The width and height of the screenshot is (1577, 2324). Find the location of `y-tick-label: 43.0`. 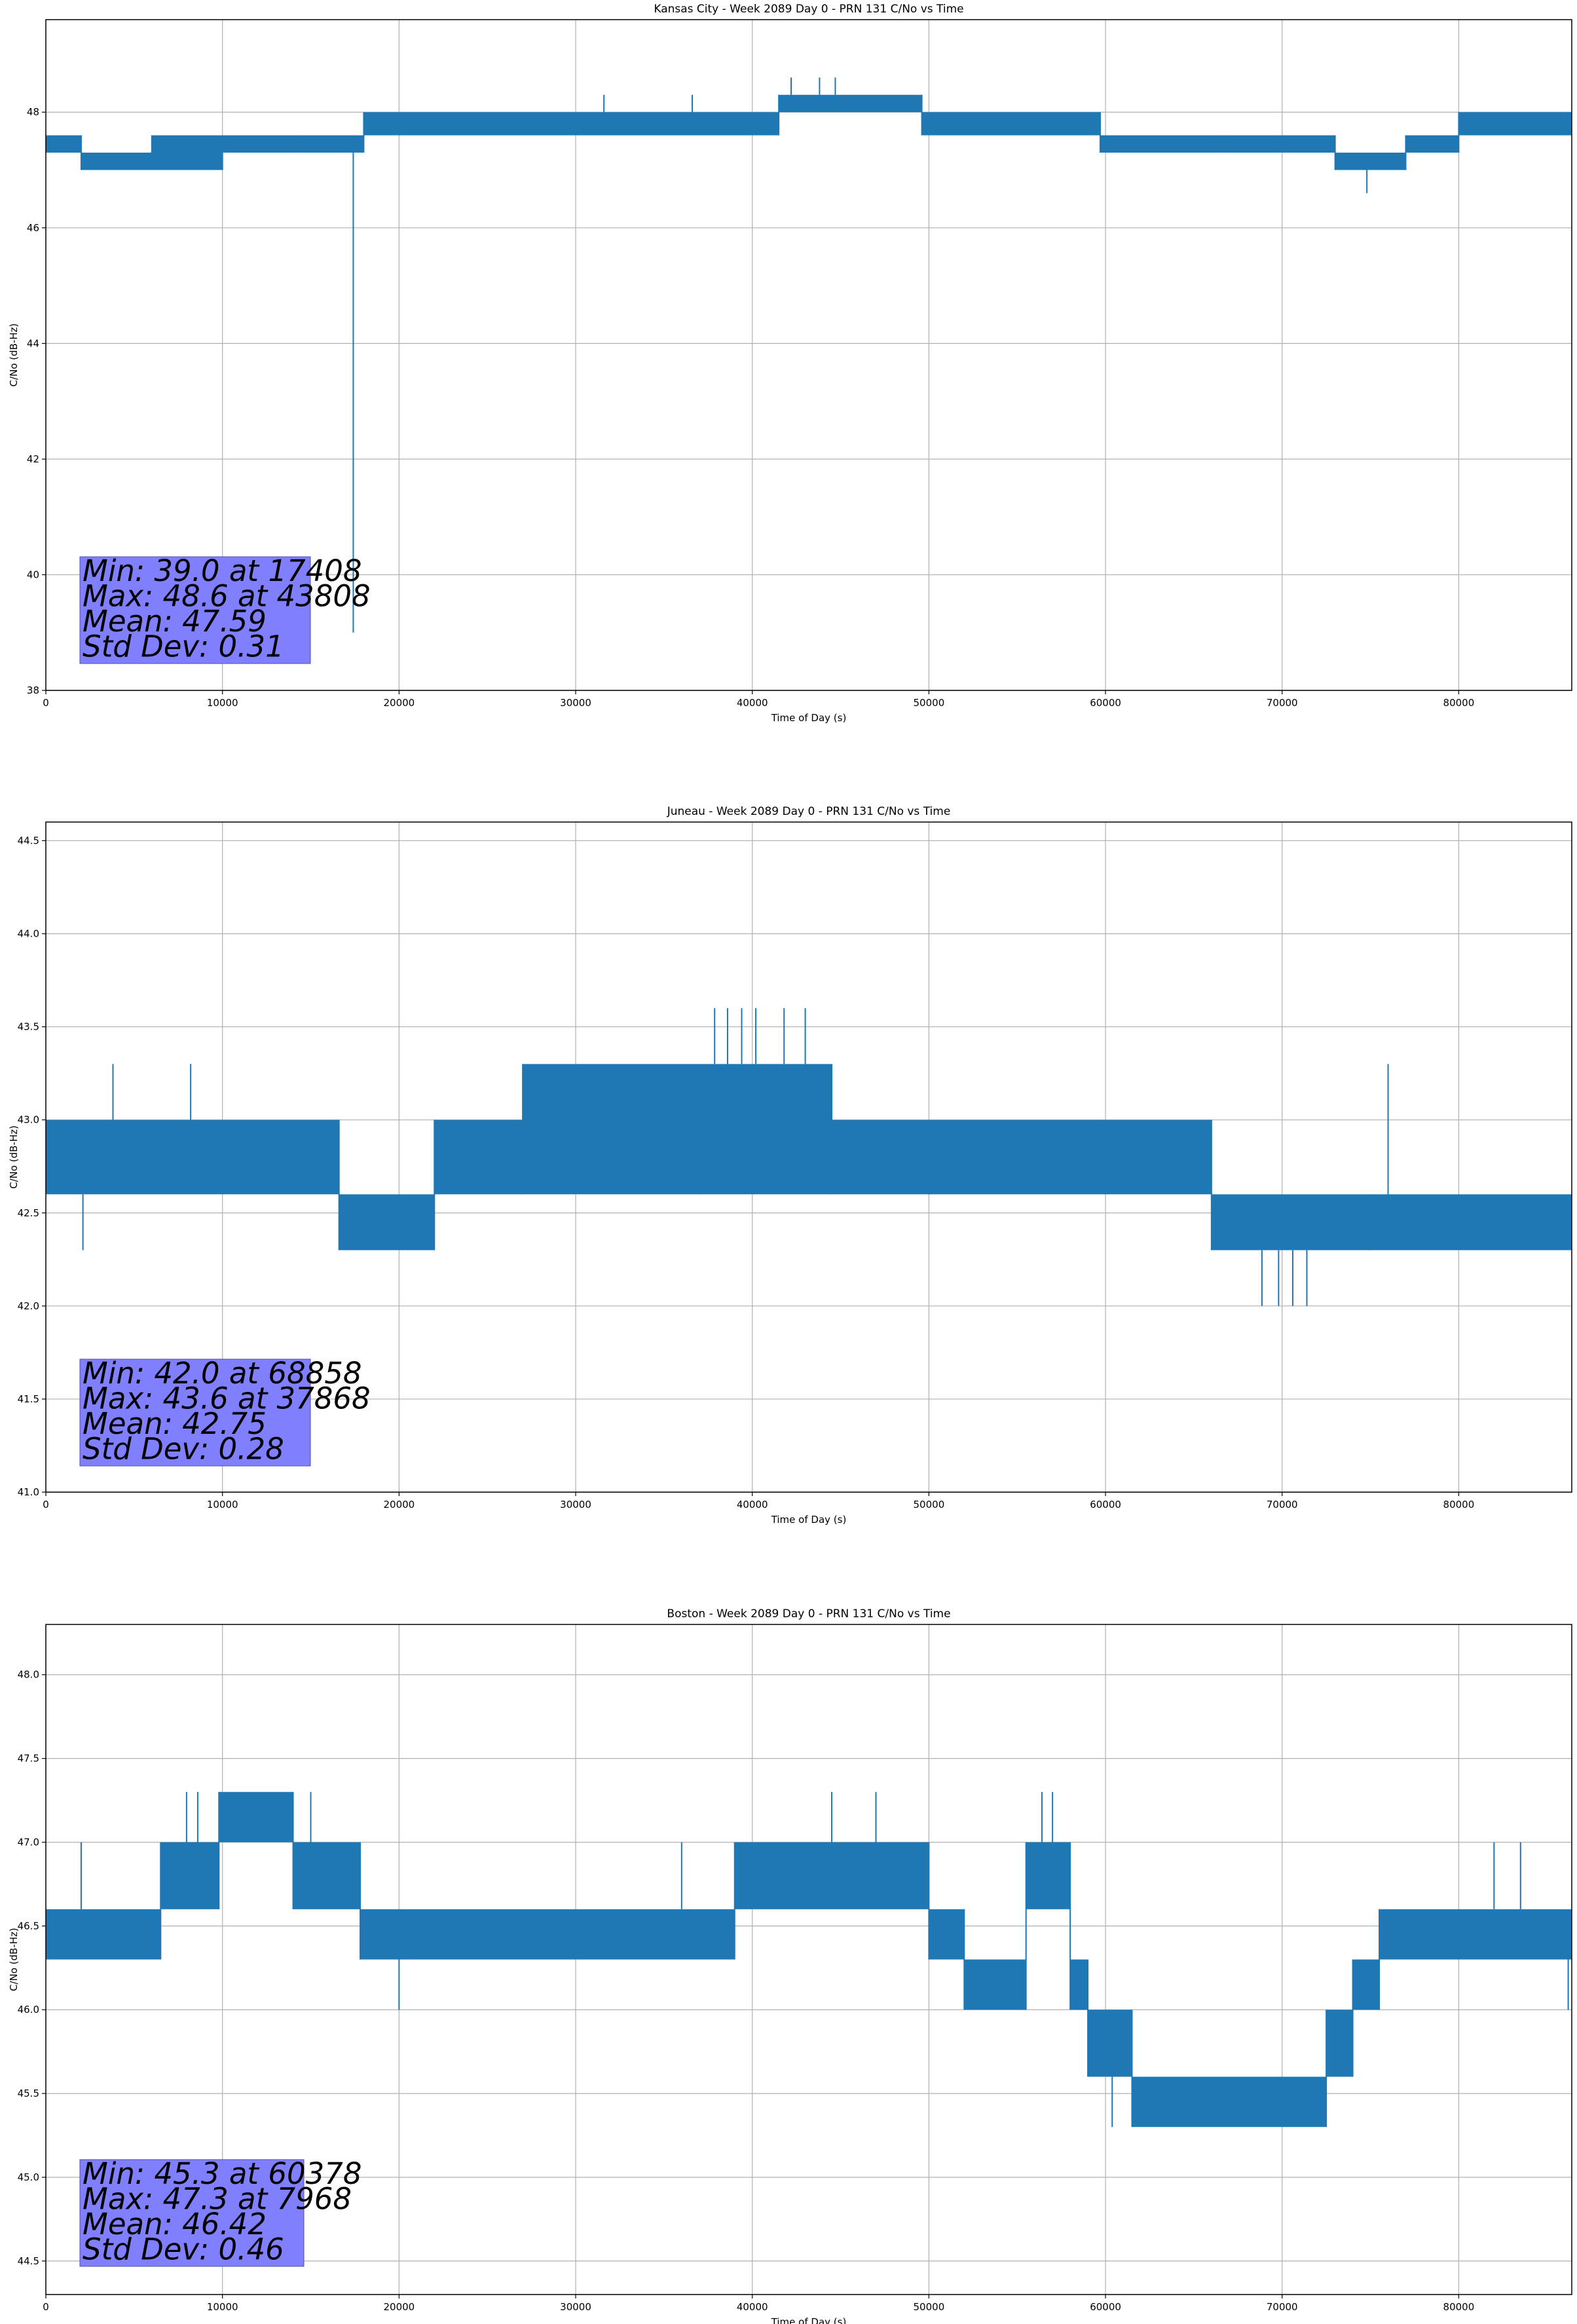

y-tick-label: 43.0 is located at coordinates (28, 1120).